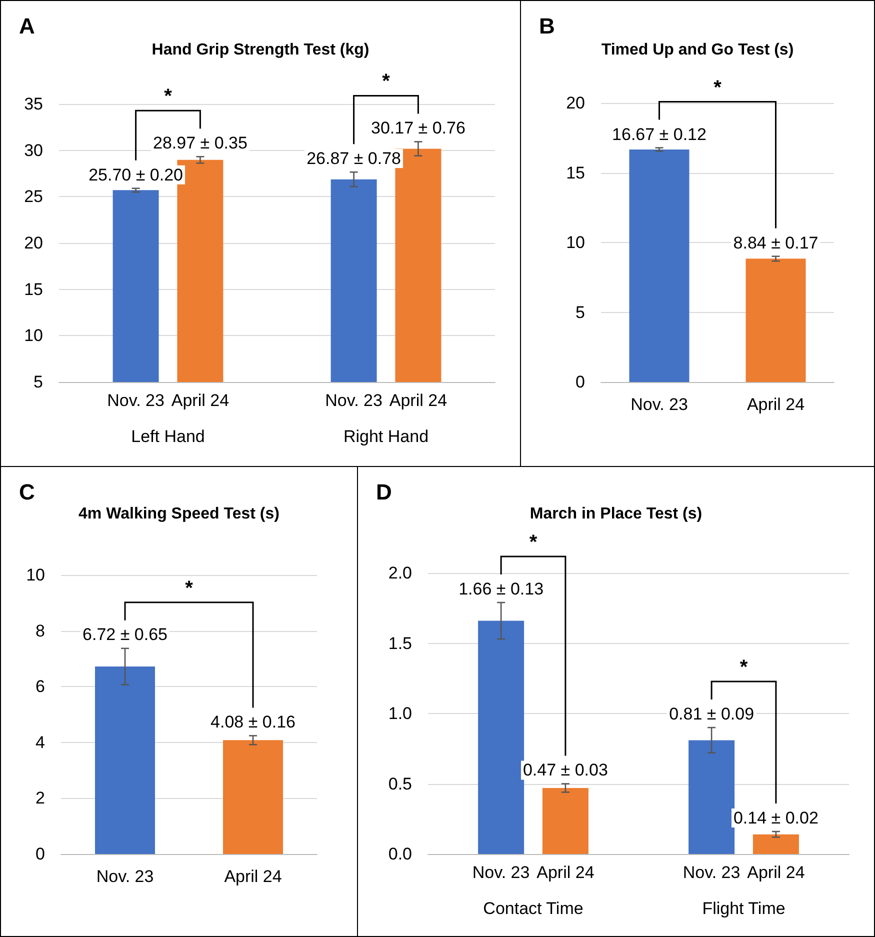  I want to click on data-label: 6.72 ± 0.65, so click(125, 634).